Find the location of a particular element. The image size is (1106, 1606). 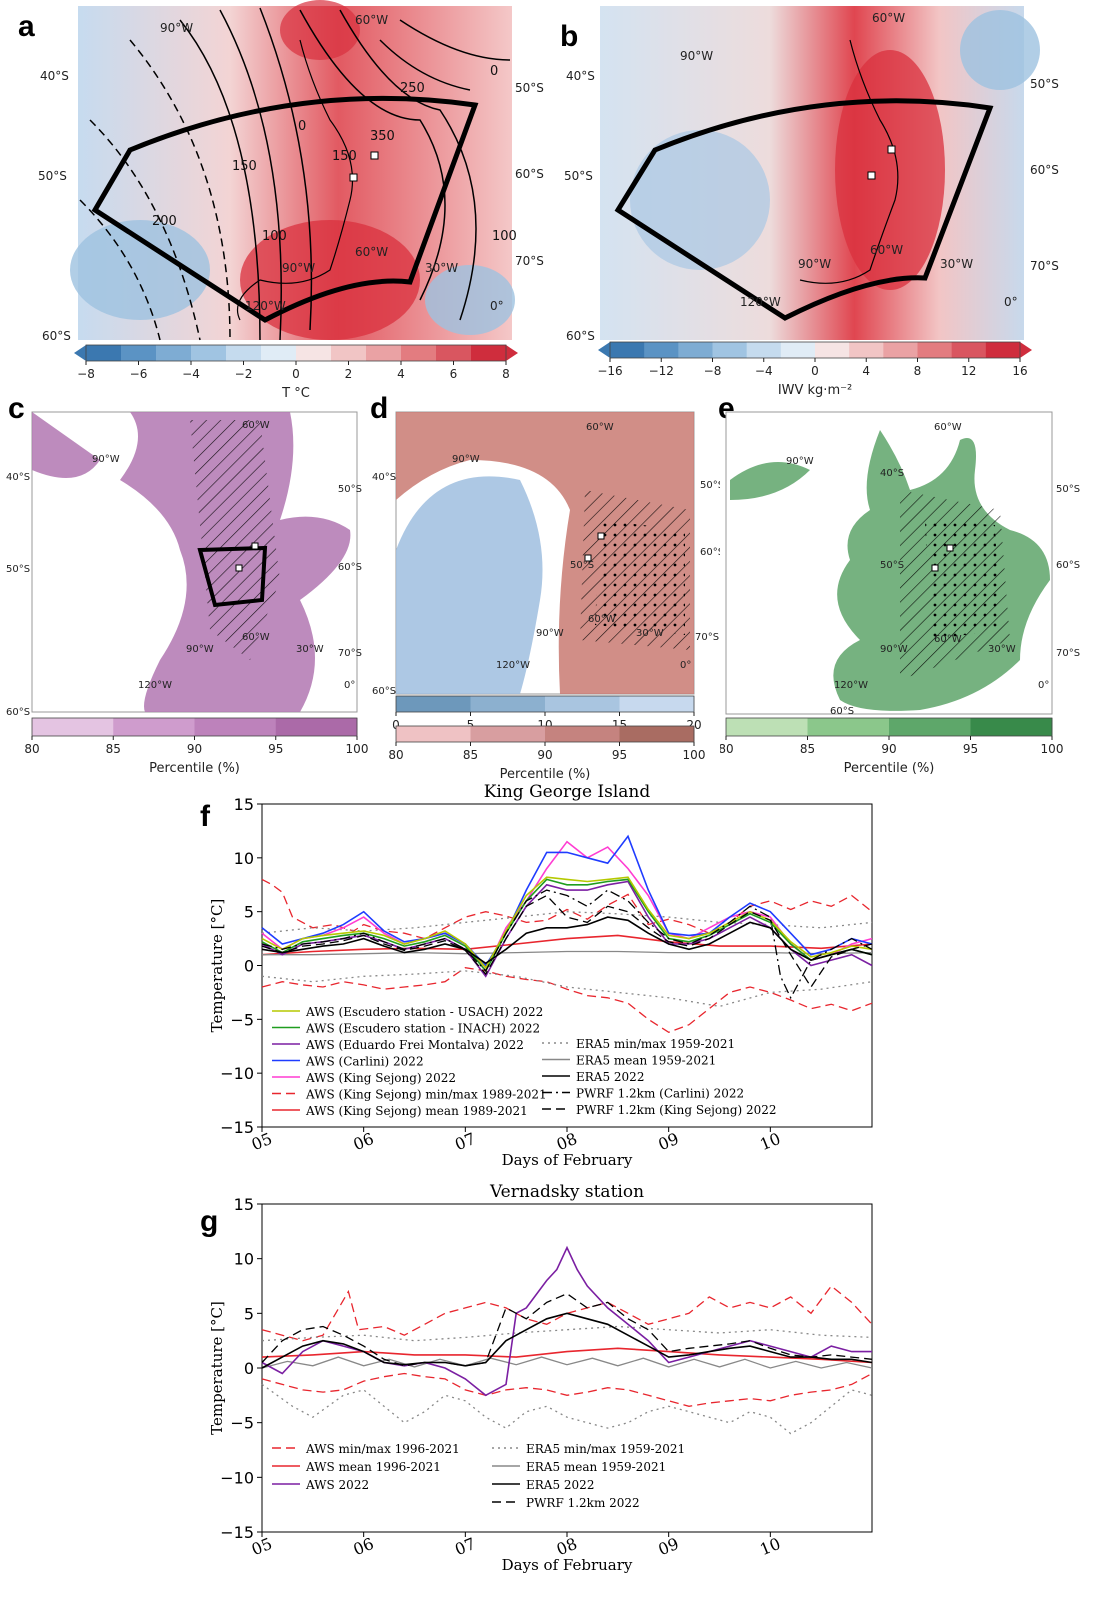

map-a-contour-label-5: 150 is located at coordinates (344, 156).